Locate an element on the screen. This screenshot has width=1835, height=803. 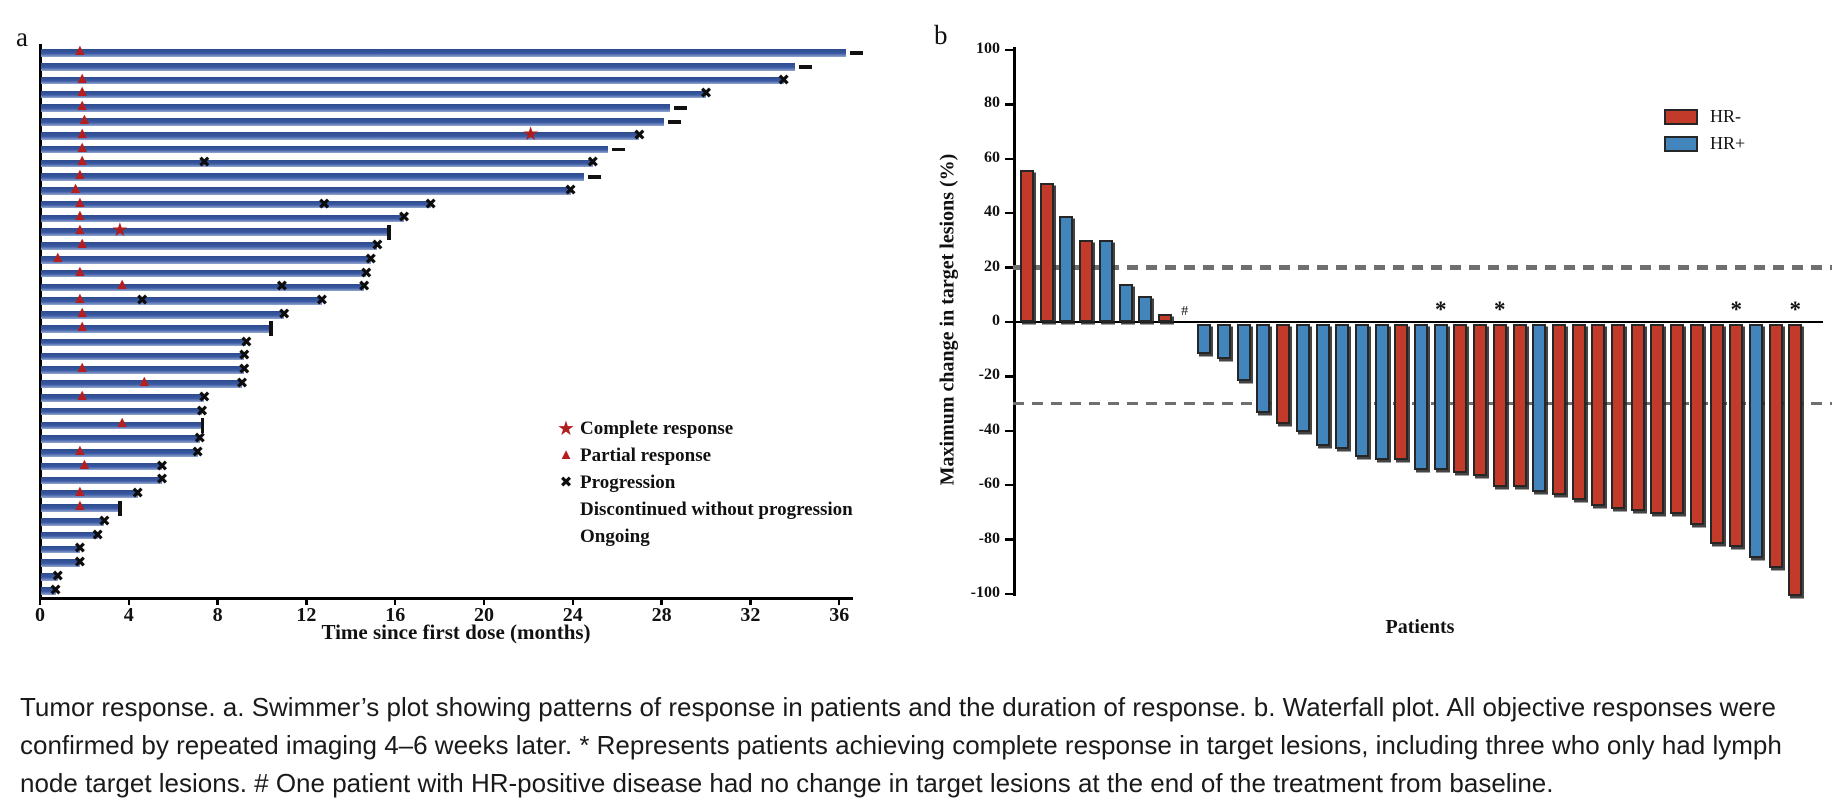
waterfall-zero-line is located at coordinates (1418, 322).